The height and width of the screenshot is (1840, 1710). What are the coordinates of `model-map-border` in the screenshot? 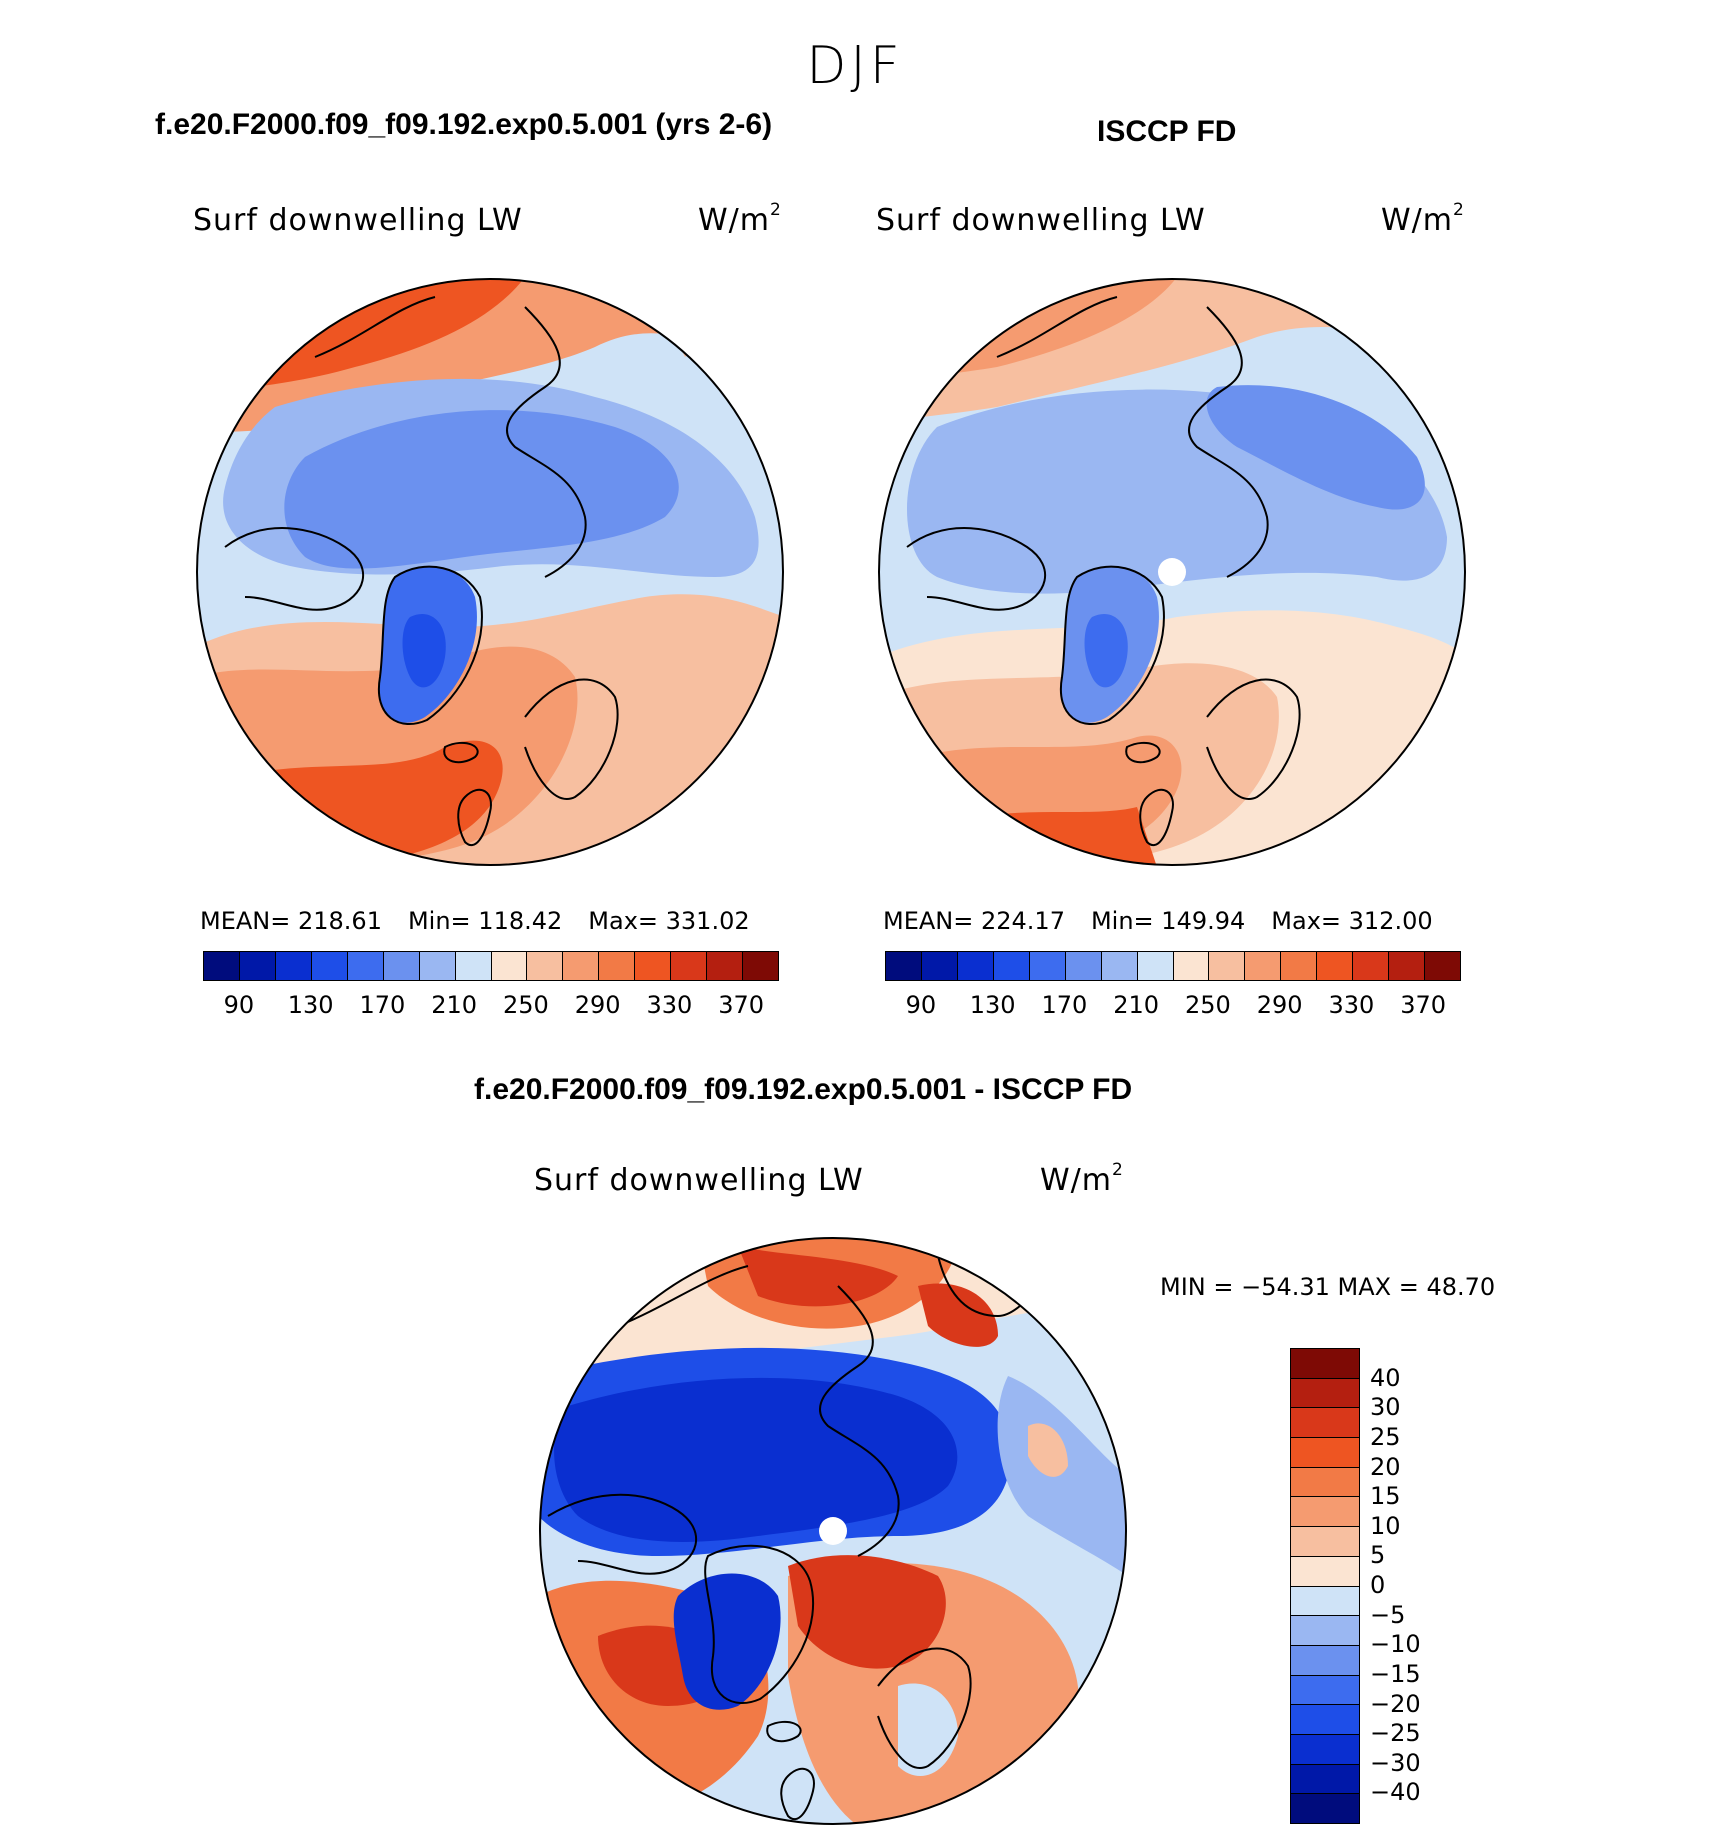 It's located at (490, 572).